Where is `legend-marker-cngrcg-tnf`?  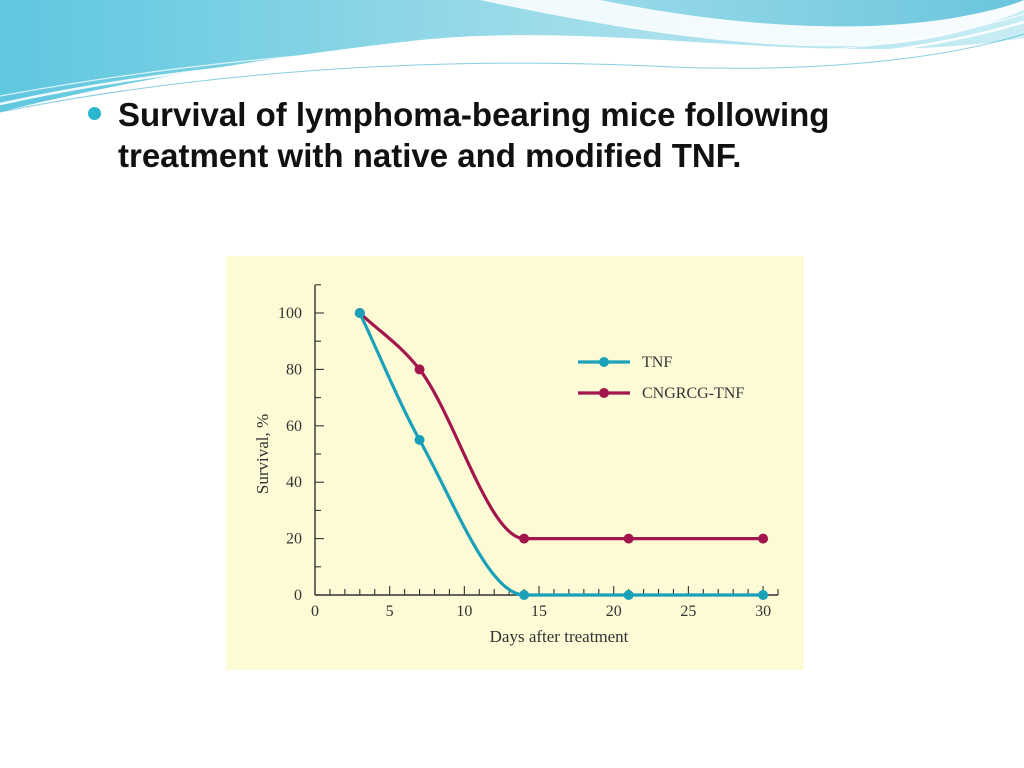 legend-marker-cngrcg-tnf is located at coordinates (604, 393).